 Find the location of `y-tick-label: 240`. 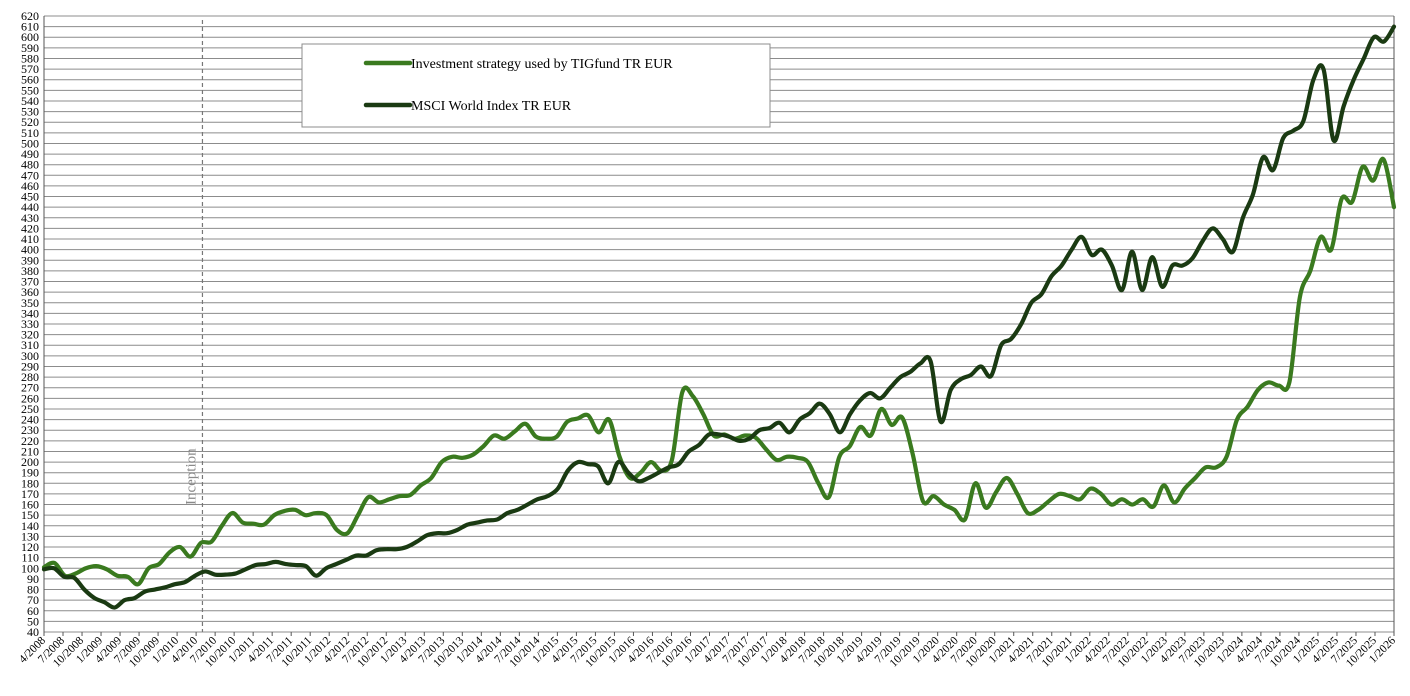

y-tick-label: 240 is located at coordinates (30, 420).